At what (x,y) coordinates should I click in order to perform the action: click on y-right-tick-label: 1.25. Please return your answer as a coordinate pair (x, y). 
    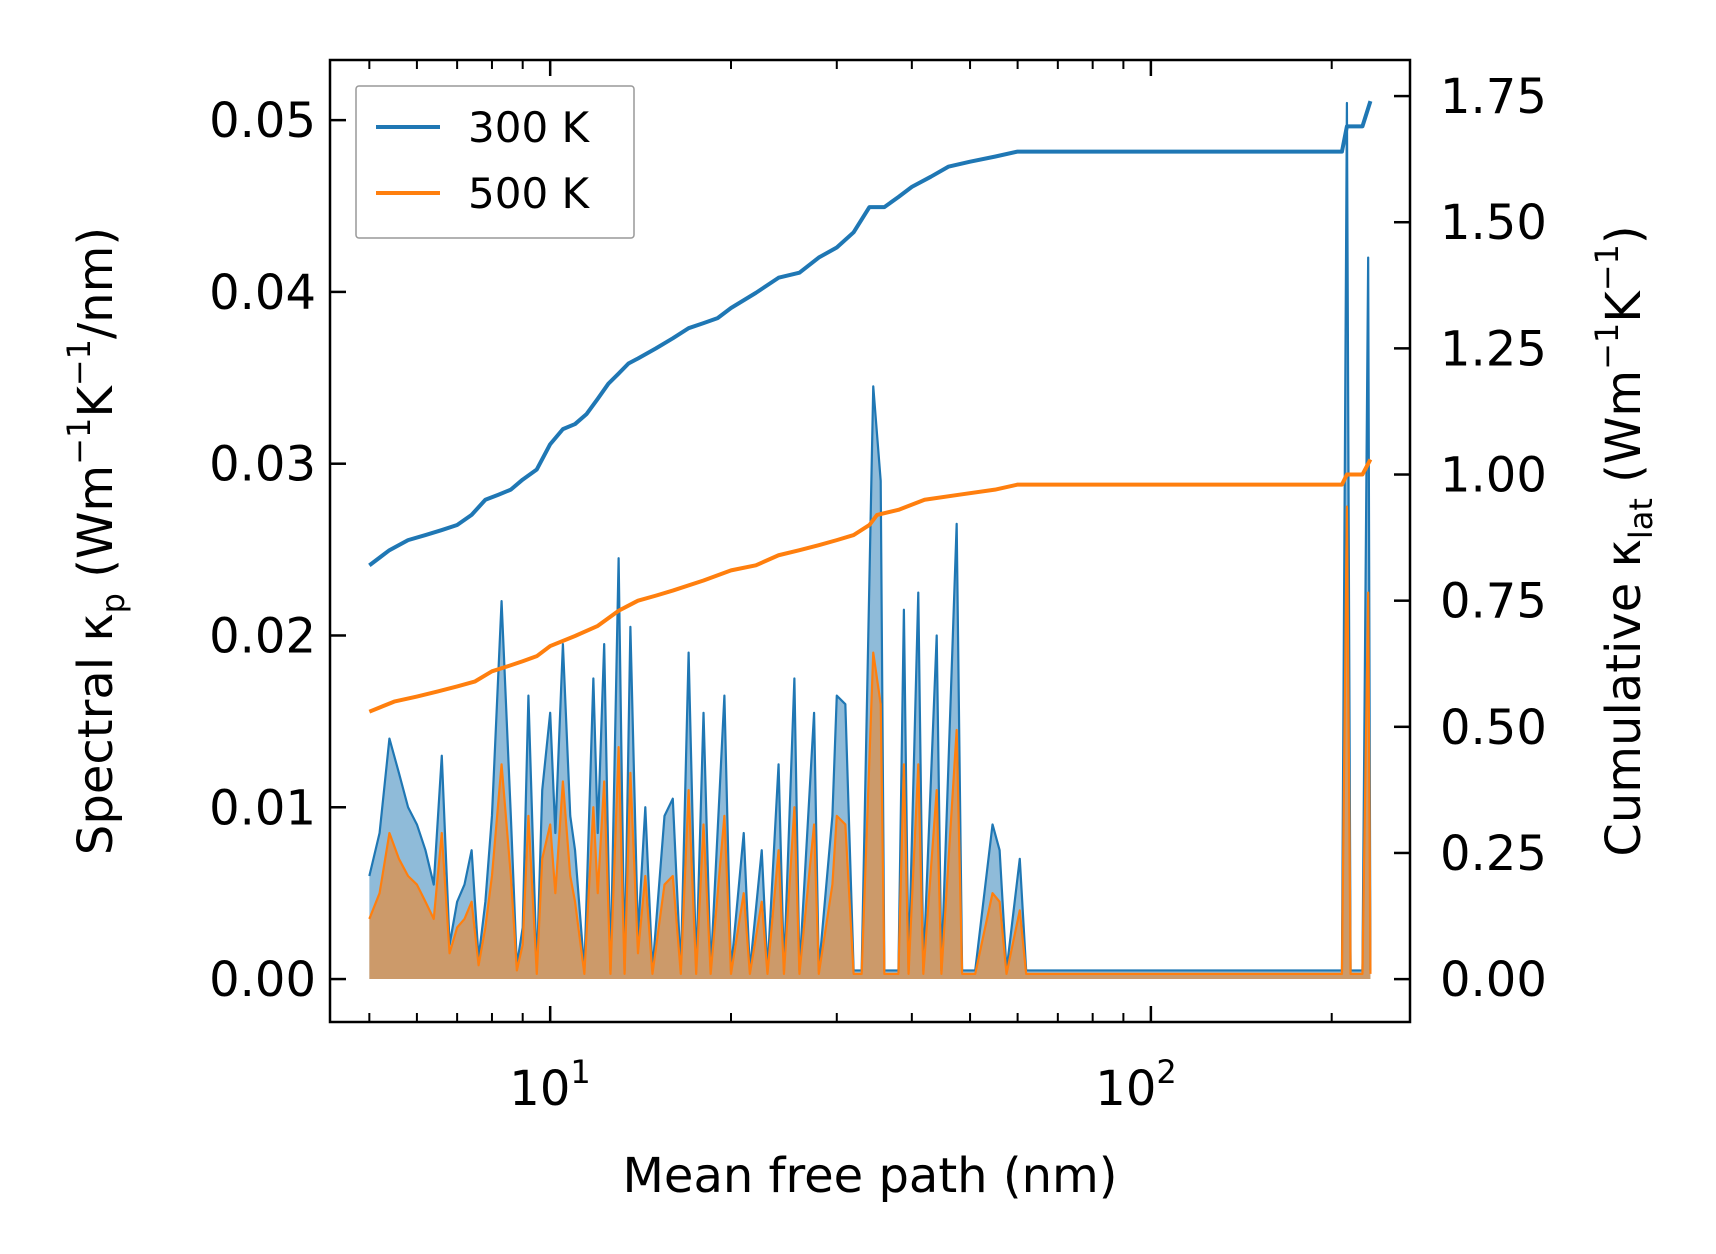
    Looking at the image, I should click on (1493, 349).